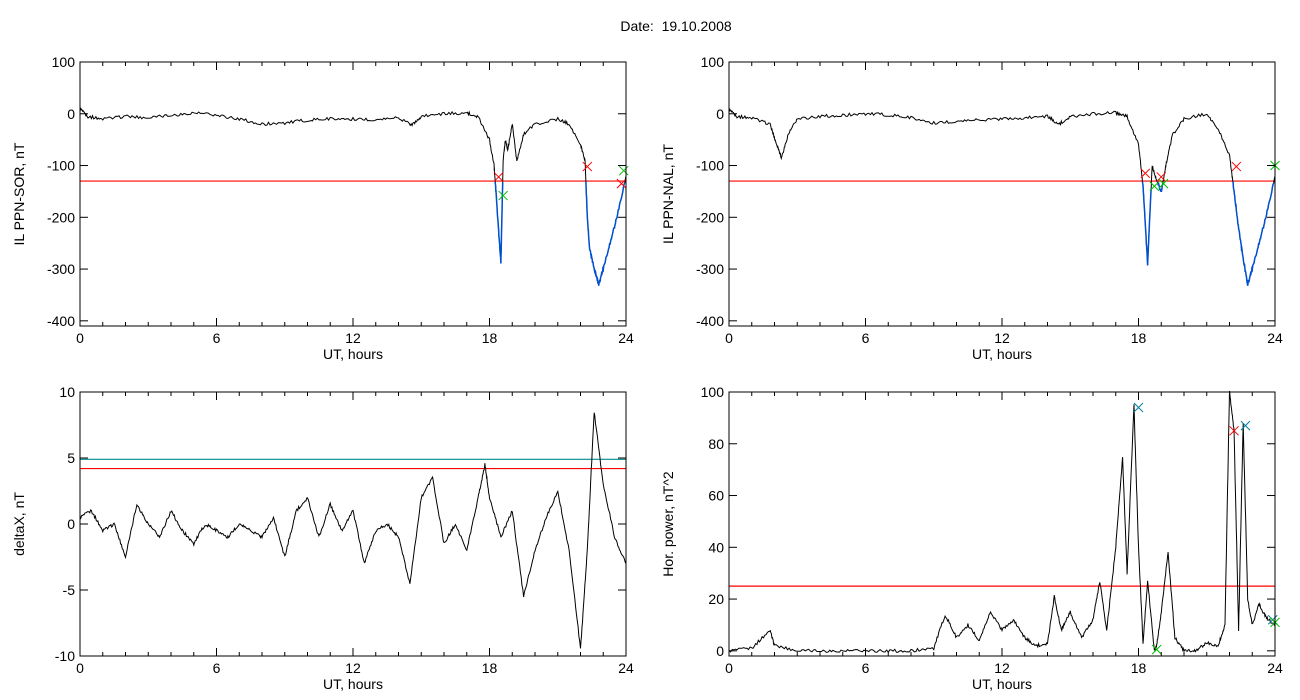 This screenshot has height=700, width=1300. What do you see at coordinates (716, 444) in the screenshot?
I see `y-tick-label: 80` at bounding box center [716, 444].